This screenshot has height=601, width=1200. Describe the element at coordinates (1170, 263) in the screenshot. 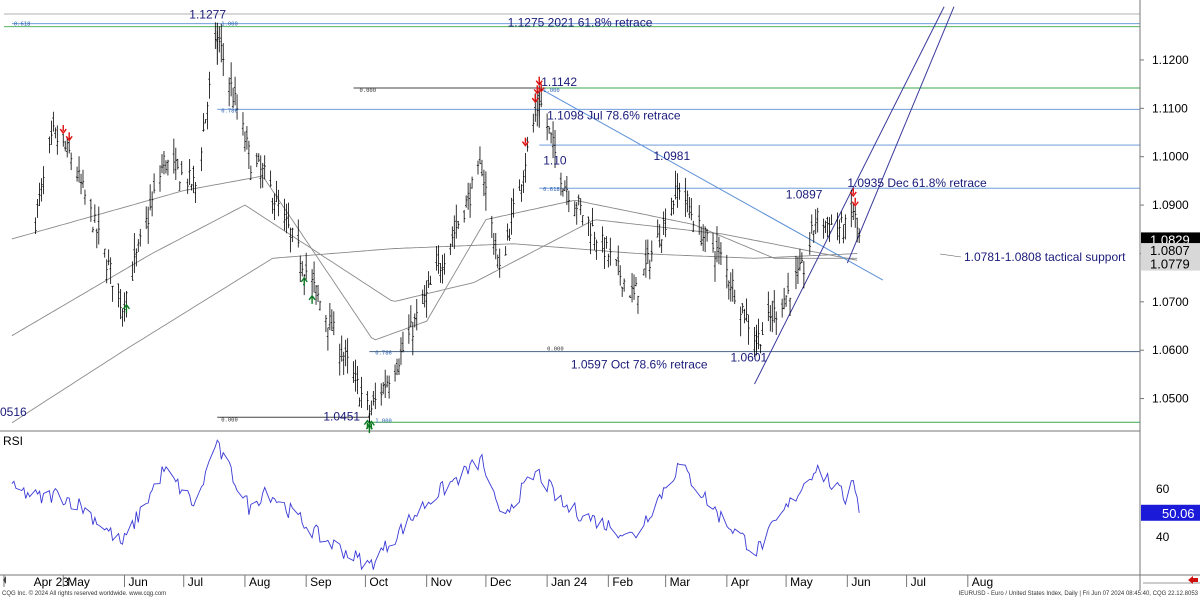

I see `price-tag-box` at that location.